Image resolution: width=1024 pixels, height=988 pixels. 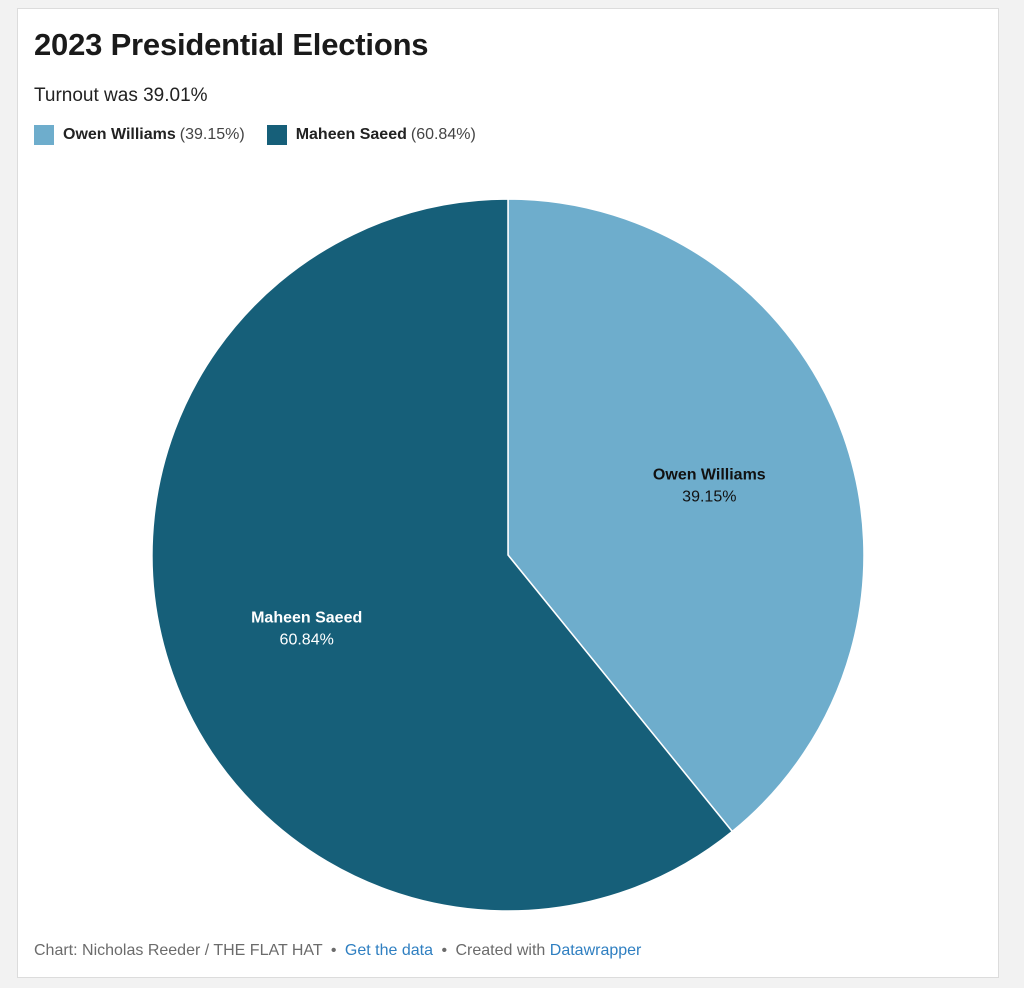 I want to click on legend-item-maheen-saeed: Maheen Saeed (60.84%), so click(x=371, y=135).